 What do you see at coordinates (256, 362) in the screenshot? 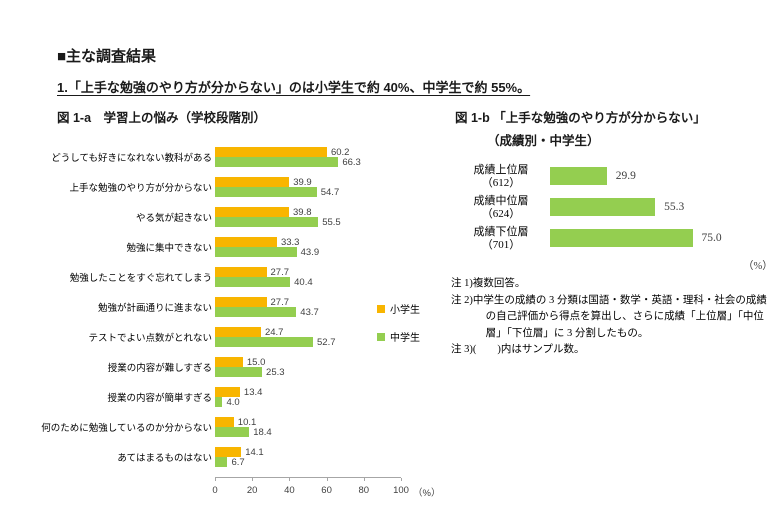
I see `fig-a-value-label: 15.0` at bounding box center [256, 362].